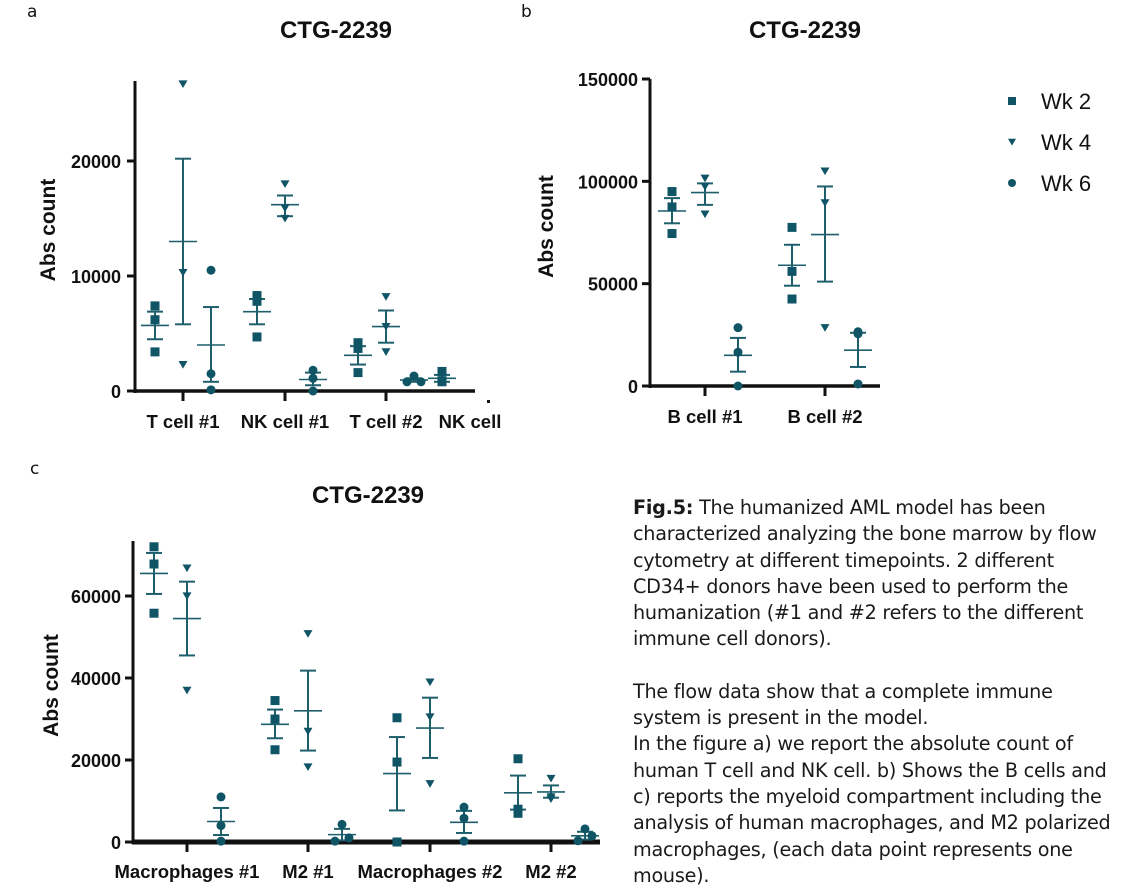 This screenshot has width=1126, height=889. I want to click on panel-label-a: a, so click(32, 12).